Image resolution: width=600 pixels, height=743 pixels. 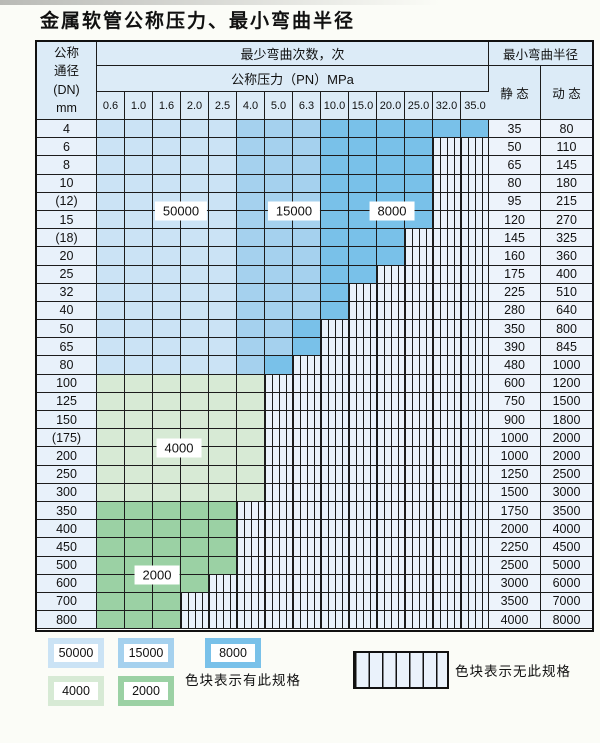 What do you see at coordinates (515, 292) in the screenshot?
I see `static-value-cell: 225` at bounding box center [515, 292].